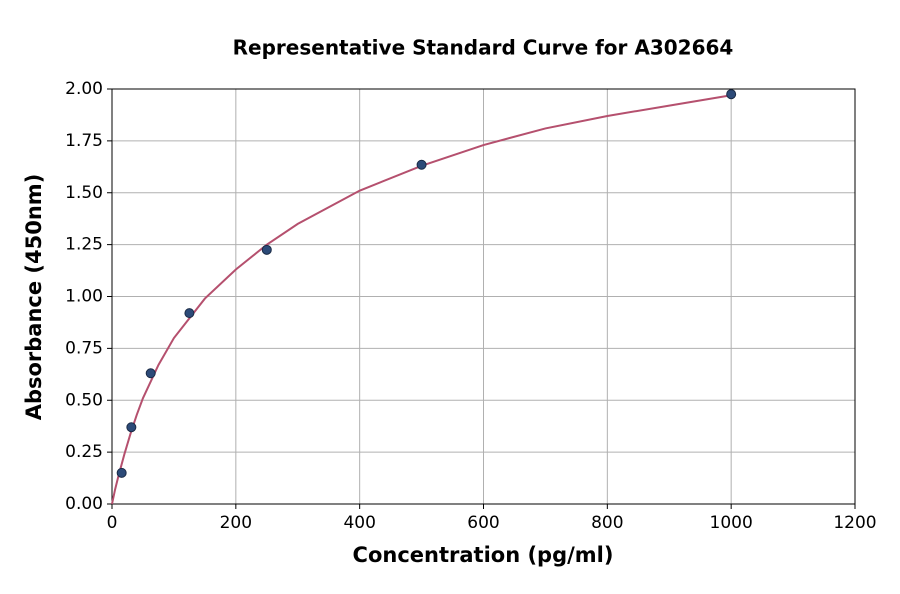 The image size is (900, 594). I want to click on y-axis-label: Absorbance (450nm), so click(34, 297).